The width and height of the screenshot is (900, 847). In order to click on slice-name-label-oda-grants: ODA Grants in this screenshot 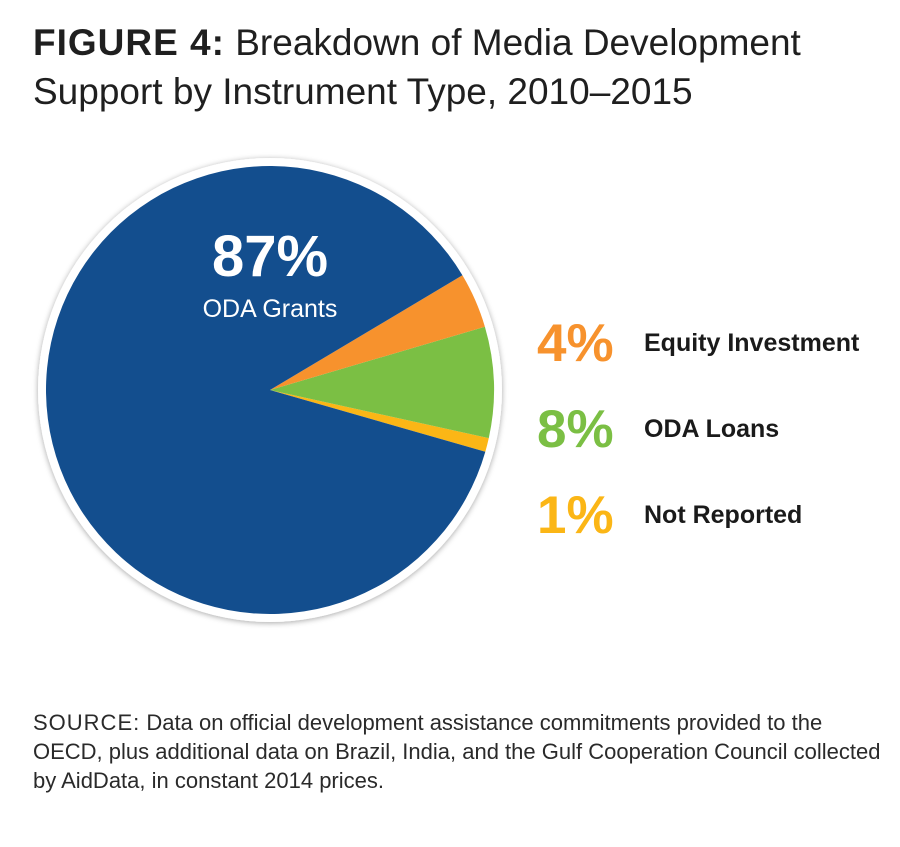, I will do `click(270, 309)`.